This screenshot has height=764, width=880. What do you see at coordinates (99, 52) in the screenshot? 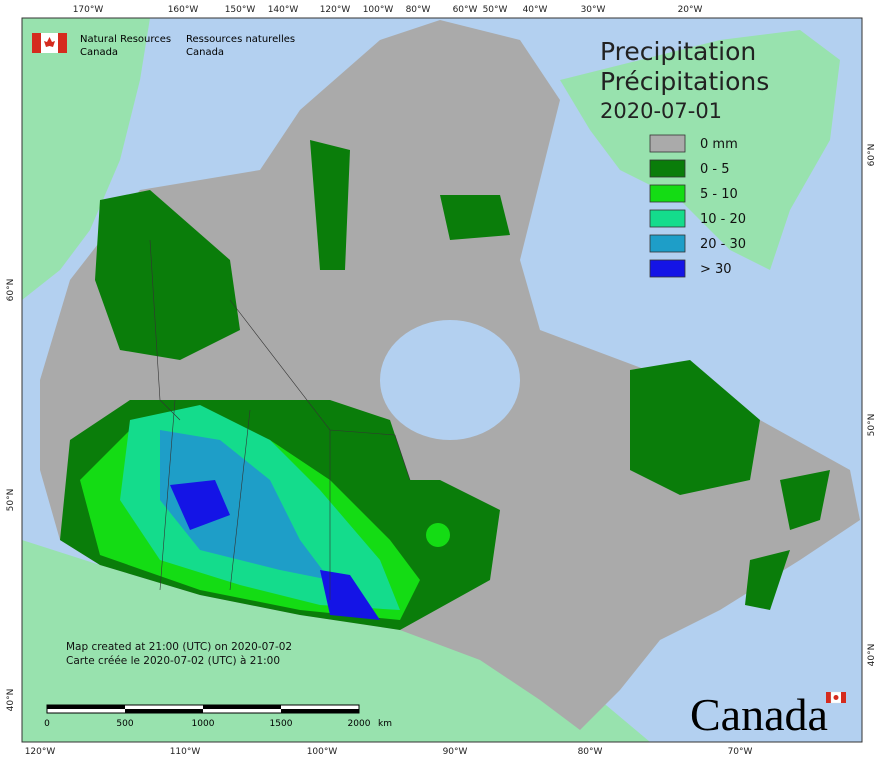
I see `org-name-en: Canada` at bounding box center [99, 52].